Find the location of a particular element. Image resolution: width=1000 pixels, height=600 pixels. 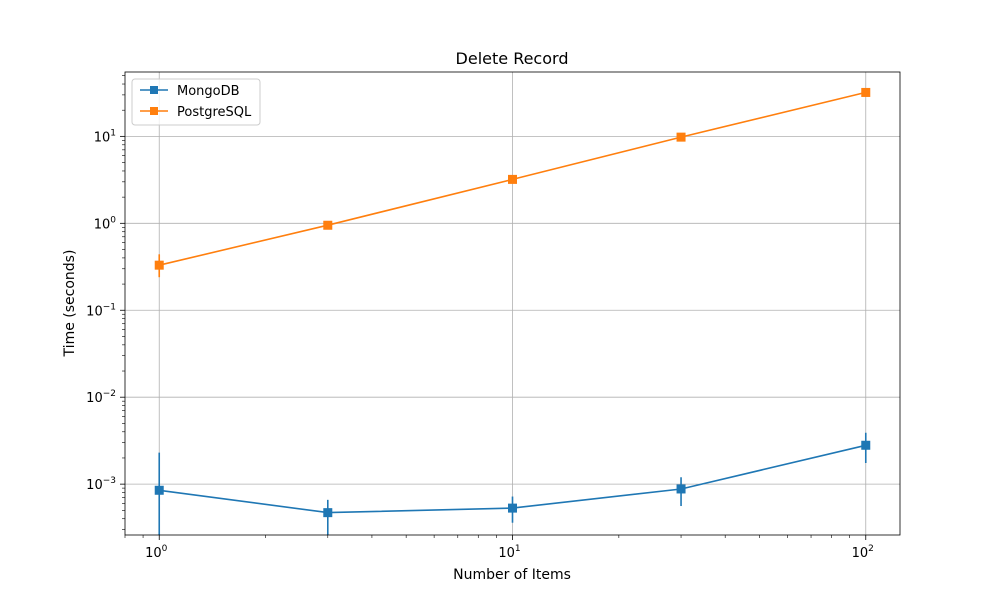

x-tick-label-exponent: 0 is located at coordinates (165, 549).